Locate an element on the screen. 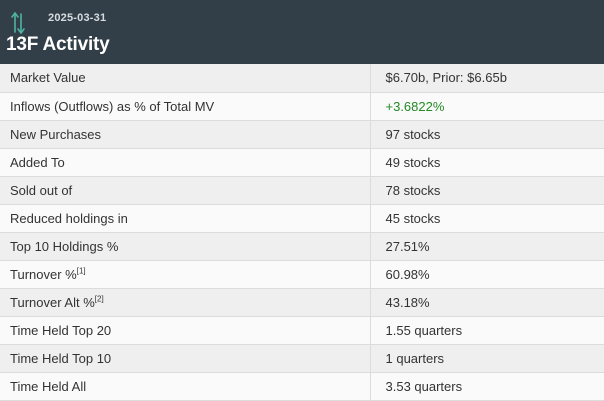 This screenshot has width=604, height=401. row-label: Inflows (Outflows) as % of Total MV is located at coordinates (185, 106).